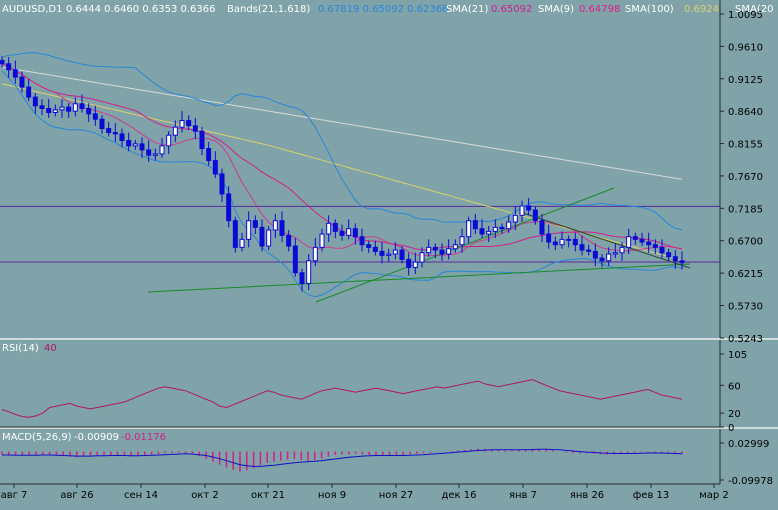 The width and height of the screenshot is (778, 510). I want to click on macd-value-2: -0.01176, so click(143, 437).